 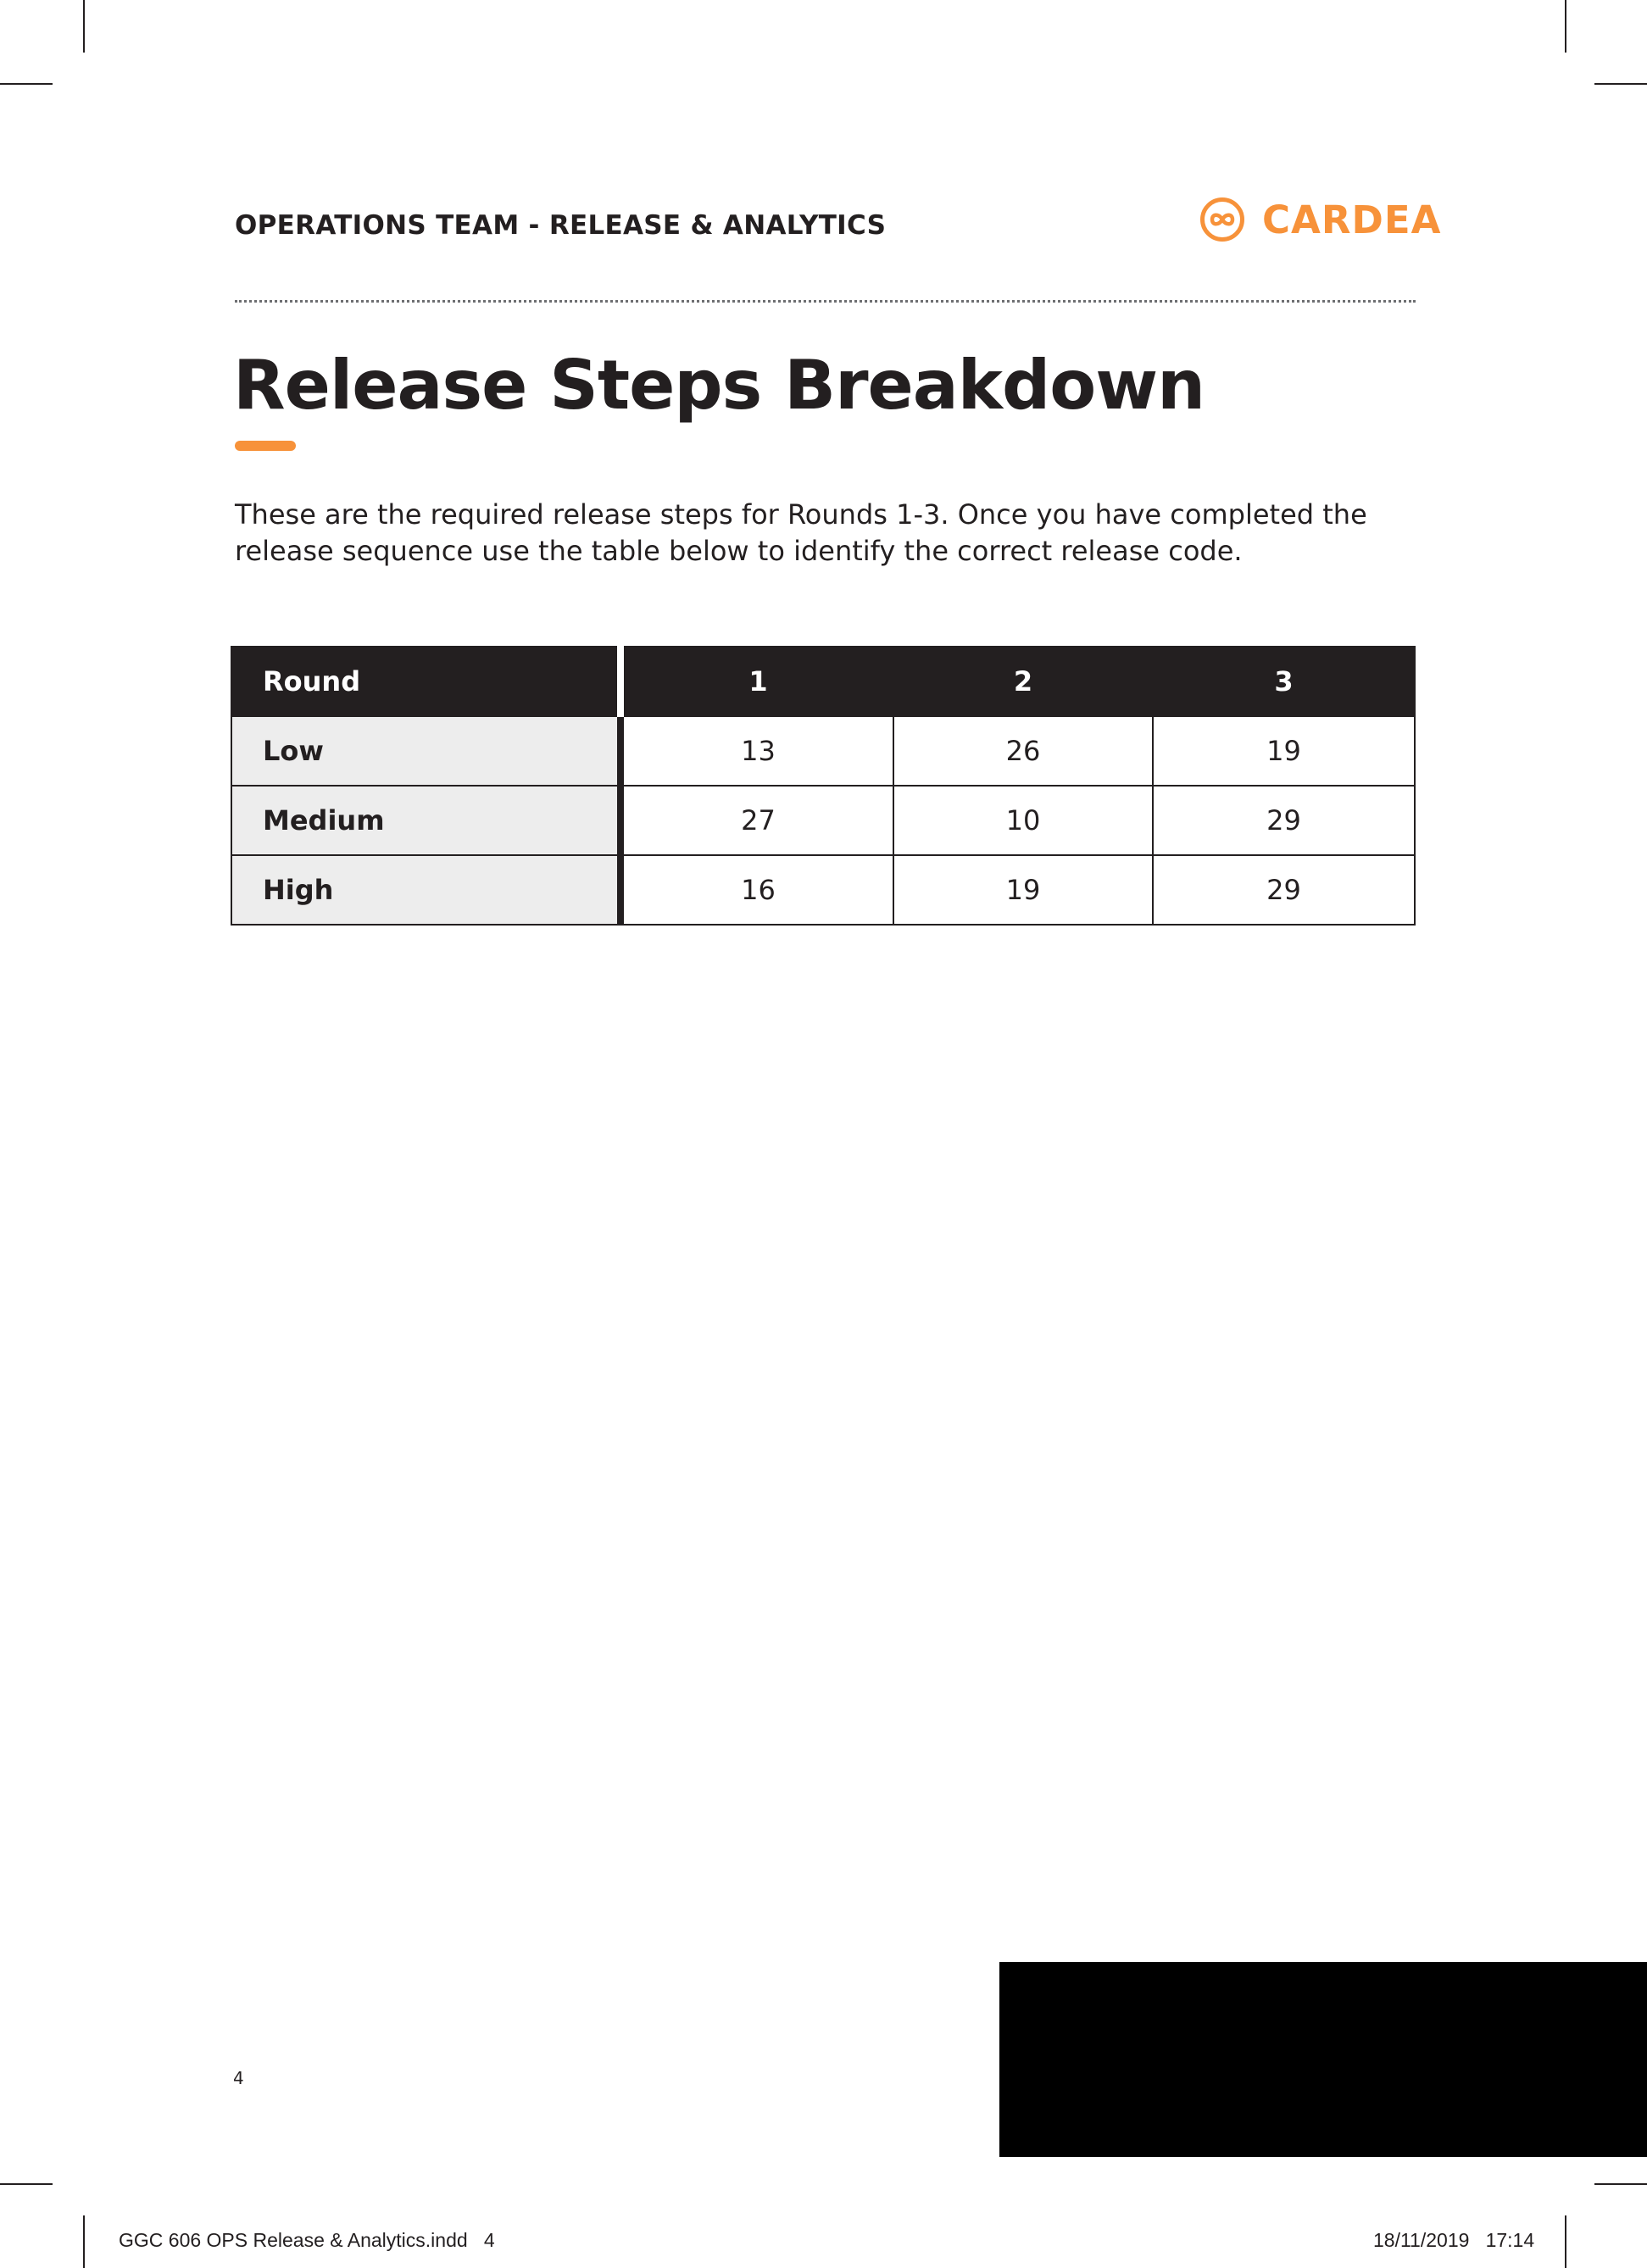 What do you see at coordinates (757, 751) in the screenshot?
I see `table-cell: 13` at bounding box center [757, 751].